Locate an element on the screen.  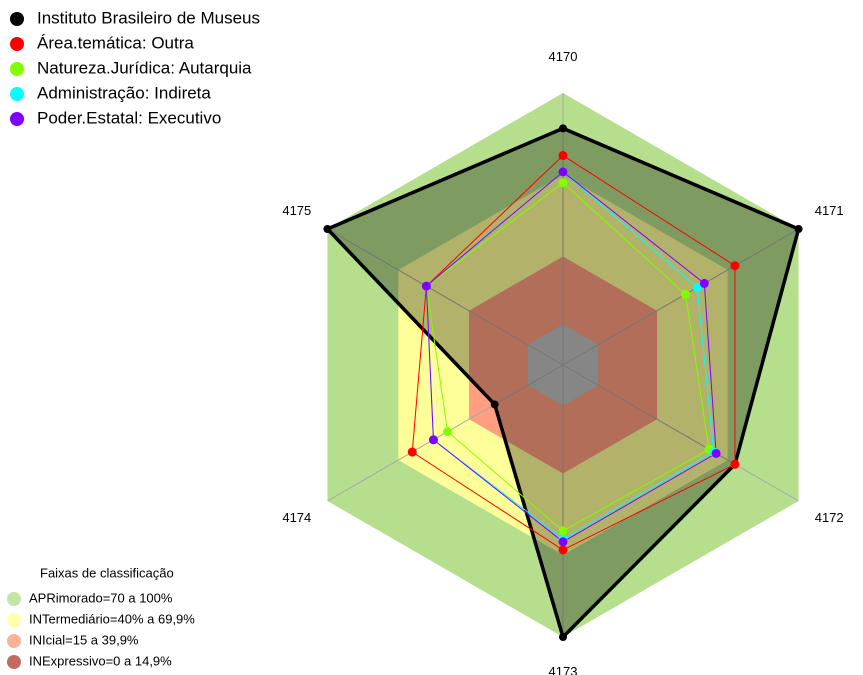
legend-label: Área.temática: Outra is located at coordinates (115, 42).